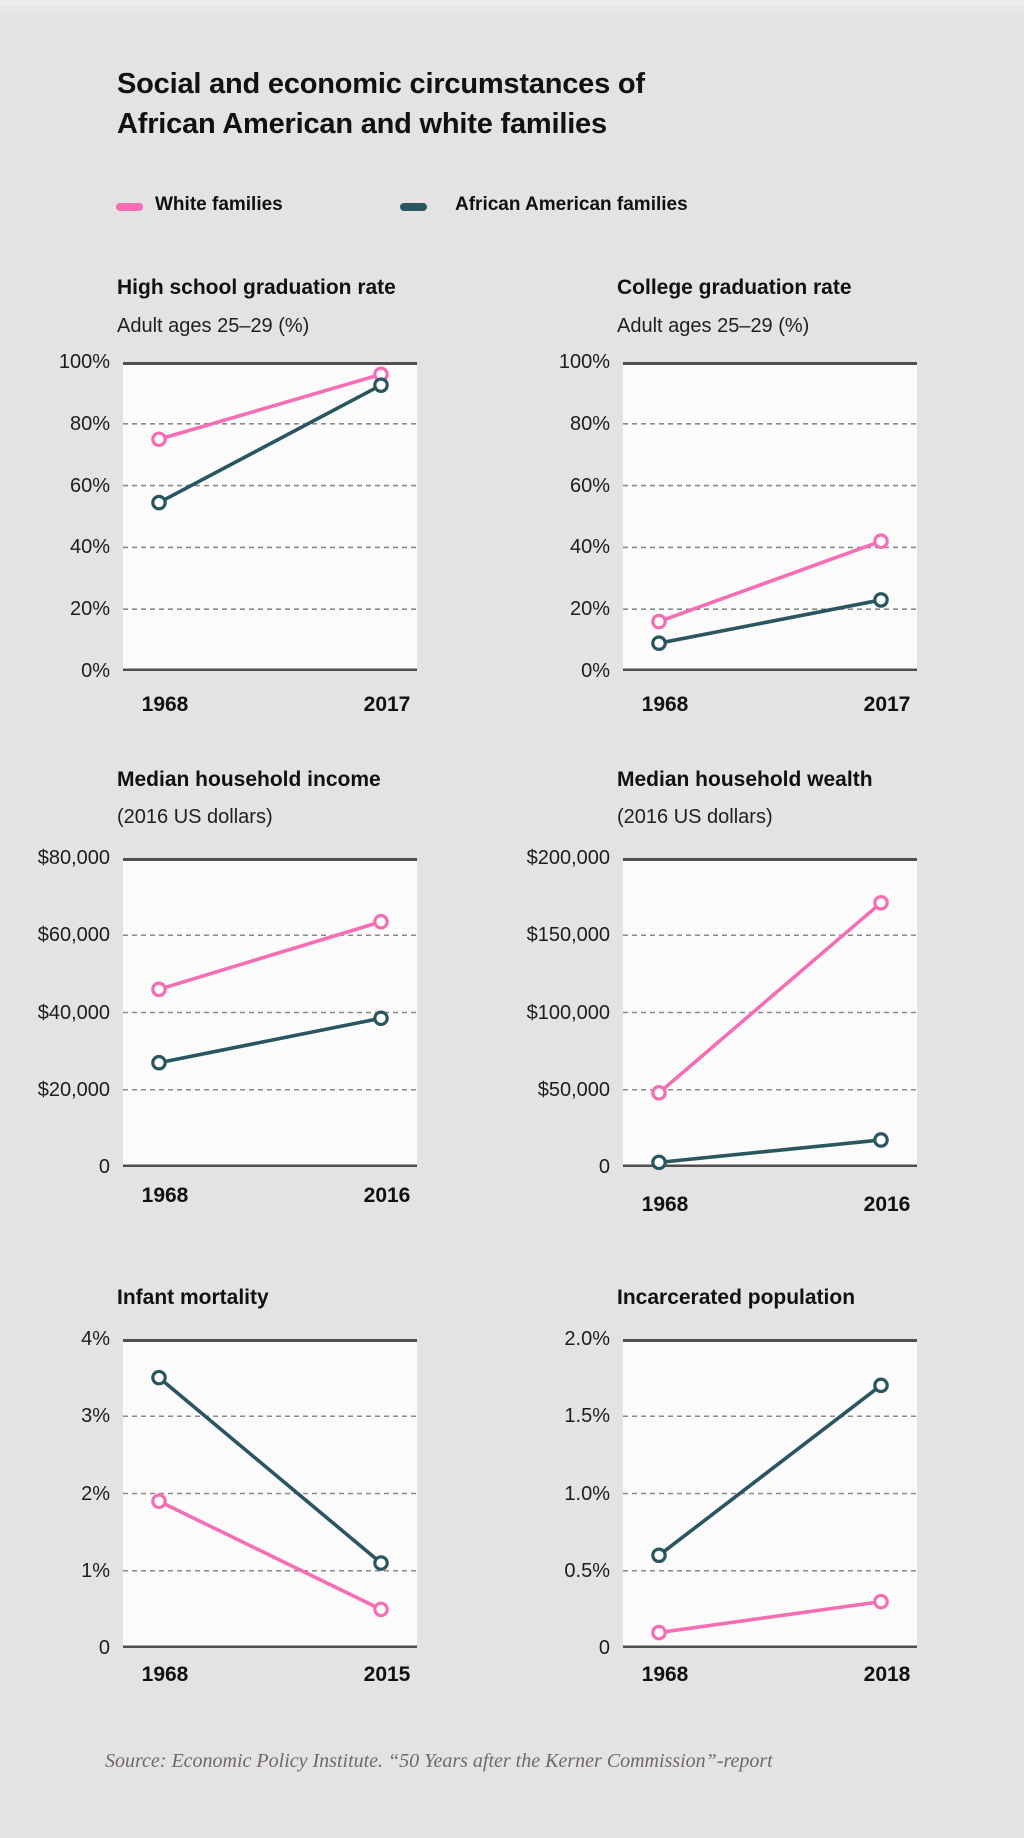 This screenshot has height=1838, width=1024. I want to click on page-title-line-1: Social and economic circumstances of, so click(381, 84).